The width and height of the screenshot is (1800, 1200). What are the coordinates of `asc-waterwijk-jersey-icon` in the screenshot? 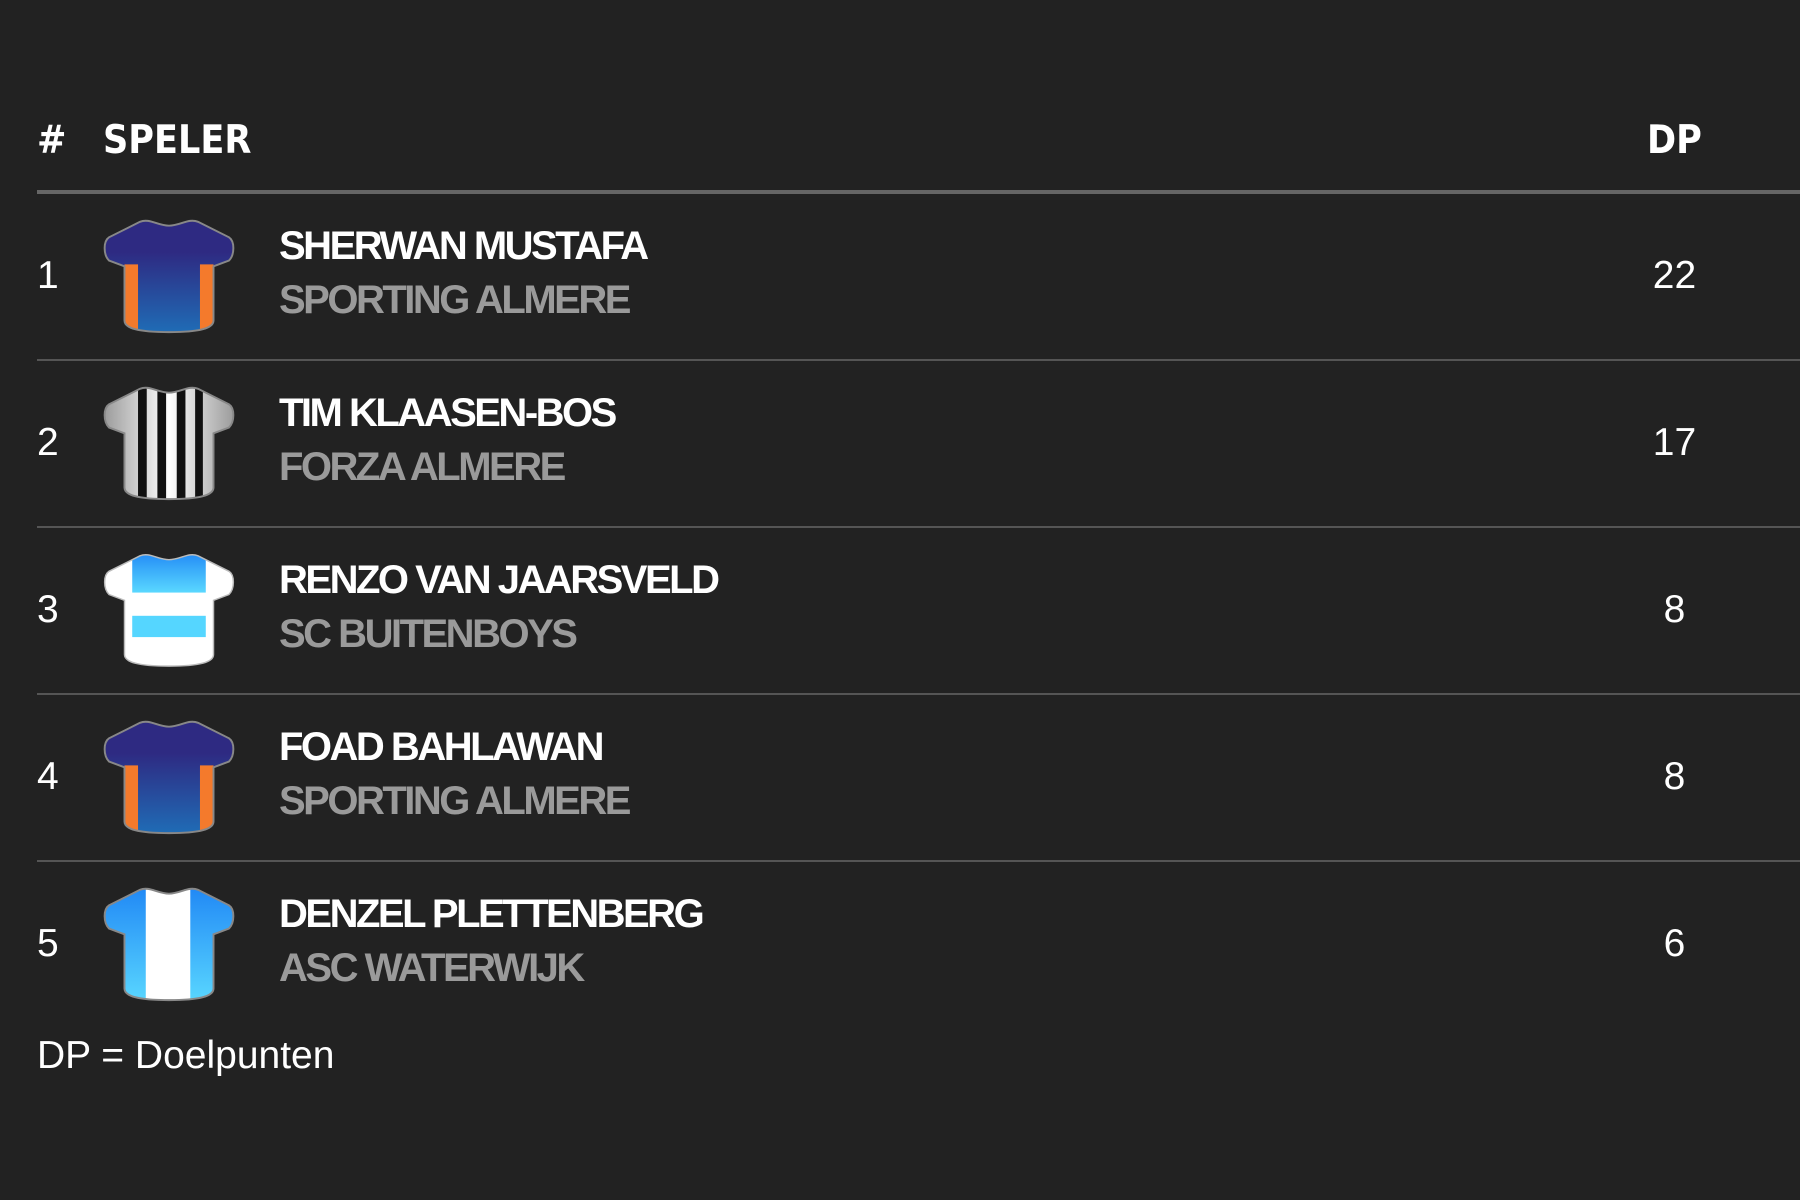 It's located at (169, 944).